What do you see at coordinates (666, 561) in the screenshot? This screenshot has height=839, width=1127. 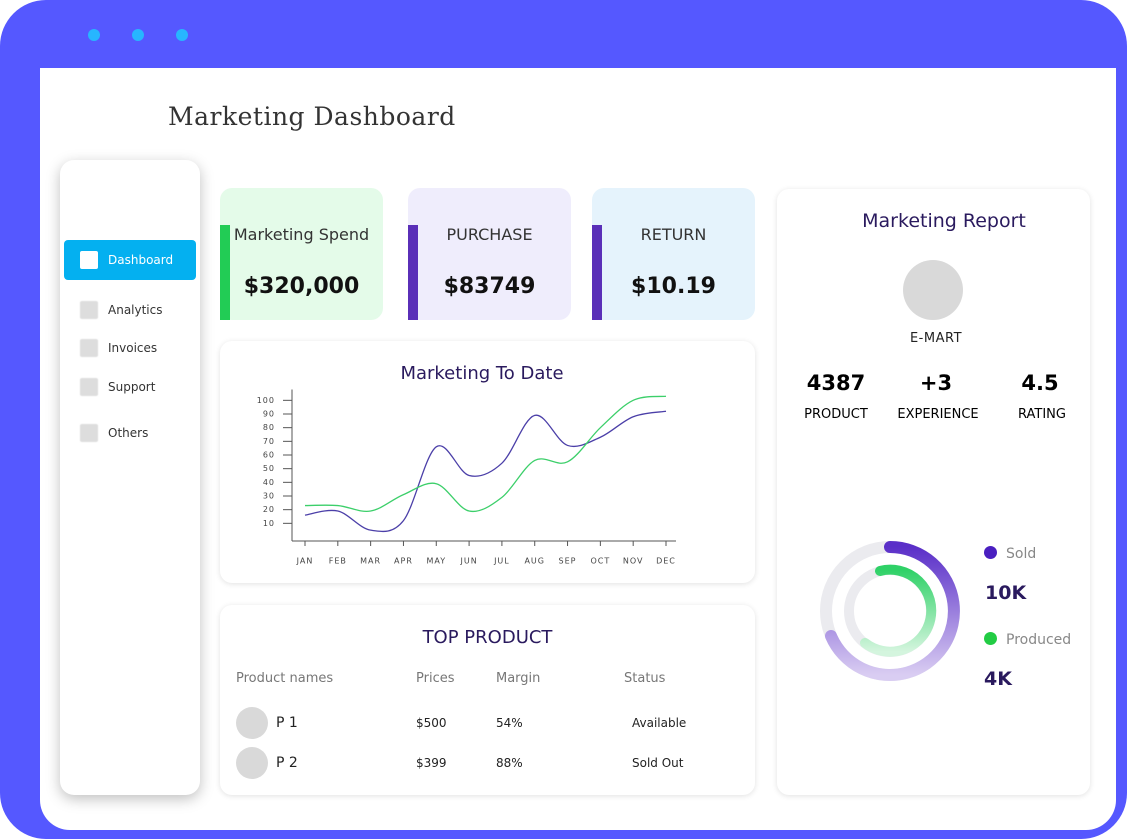 I see `x-tick-label: DEC` at bounding box center [666, 561].